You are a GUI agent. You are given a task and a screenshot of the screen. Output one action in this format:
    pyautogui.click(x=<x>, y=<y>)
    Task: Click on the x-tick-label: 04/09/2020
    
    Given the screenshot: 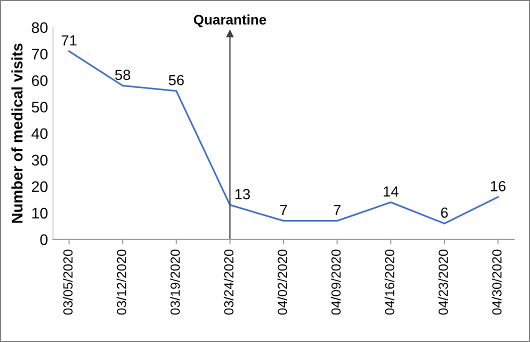 What is the action you would take?
    pyautogui.click(x=336, y=282)
    